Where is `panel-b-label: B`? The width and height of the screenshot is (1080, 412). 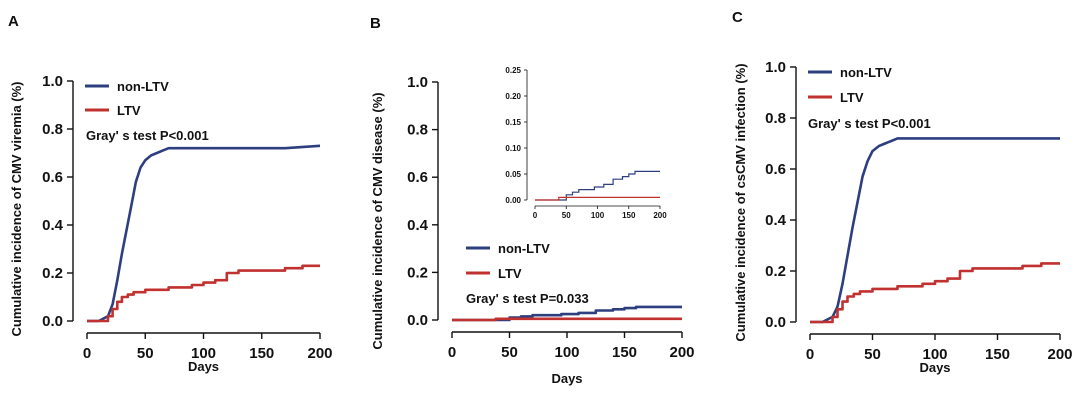
panel-b-label: B is located at coordinates (375, 23).